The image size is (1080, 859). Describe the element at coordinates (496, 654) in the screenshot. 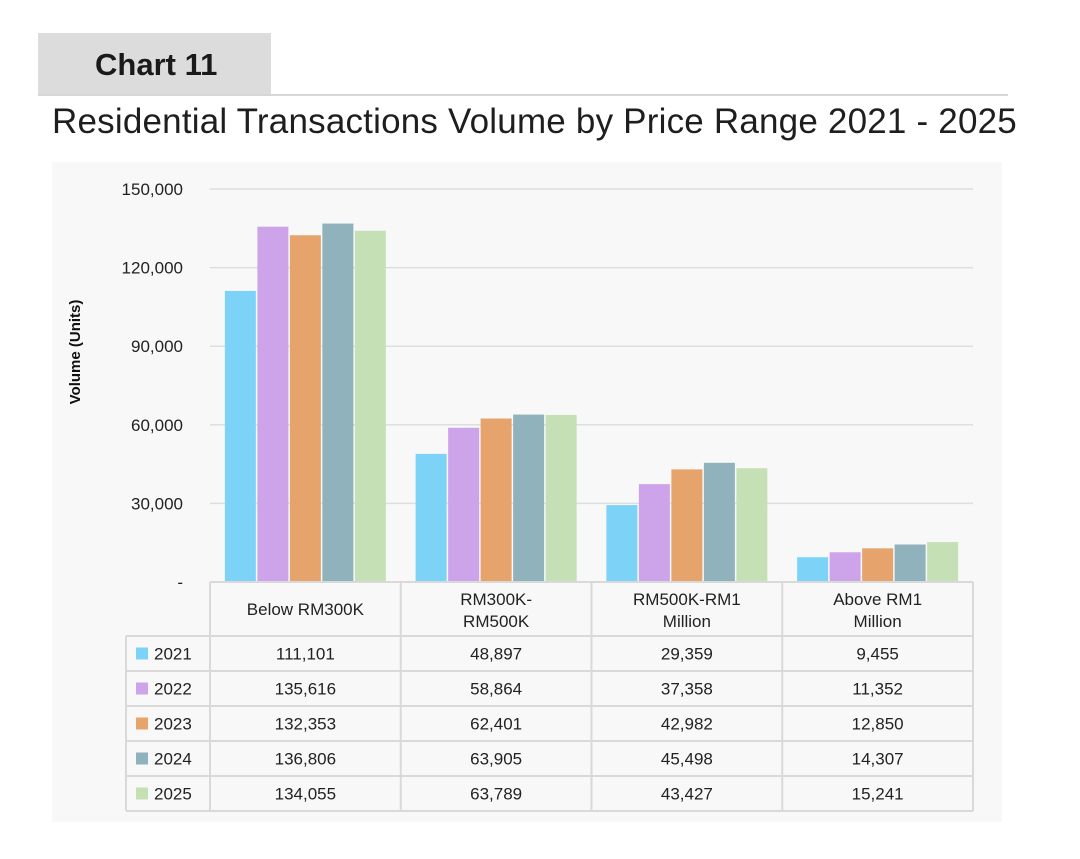

I see `table-value-2021-cat1: 48,897` at that location.